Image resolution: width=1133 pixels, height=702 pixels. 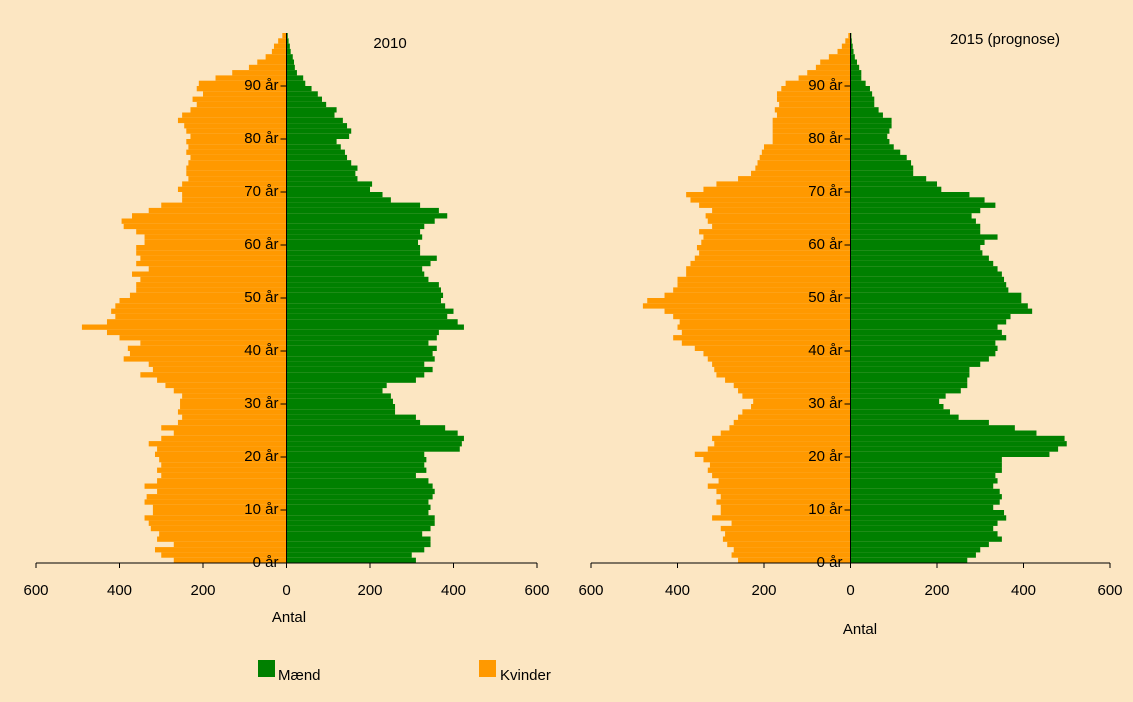 I want to click on panel-title: 2010, so click(x=389, y=43).